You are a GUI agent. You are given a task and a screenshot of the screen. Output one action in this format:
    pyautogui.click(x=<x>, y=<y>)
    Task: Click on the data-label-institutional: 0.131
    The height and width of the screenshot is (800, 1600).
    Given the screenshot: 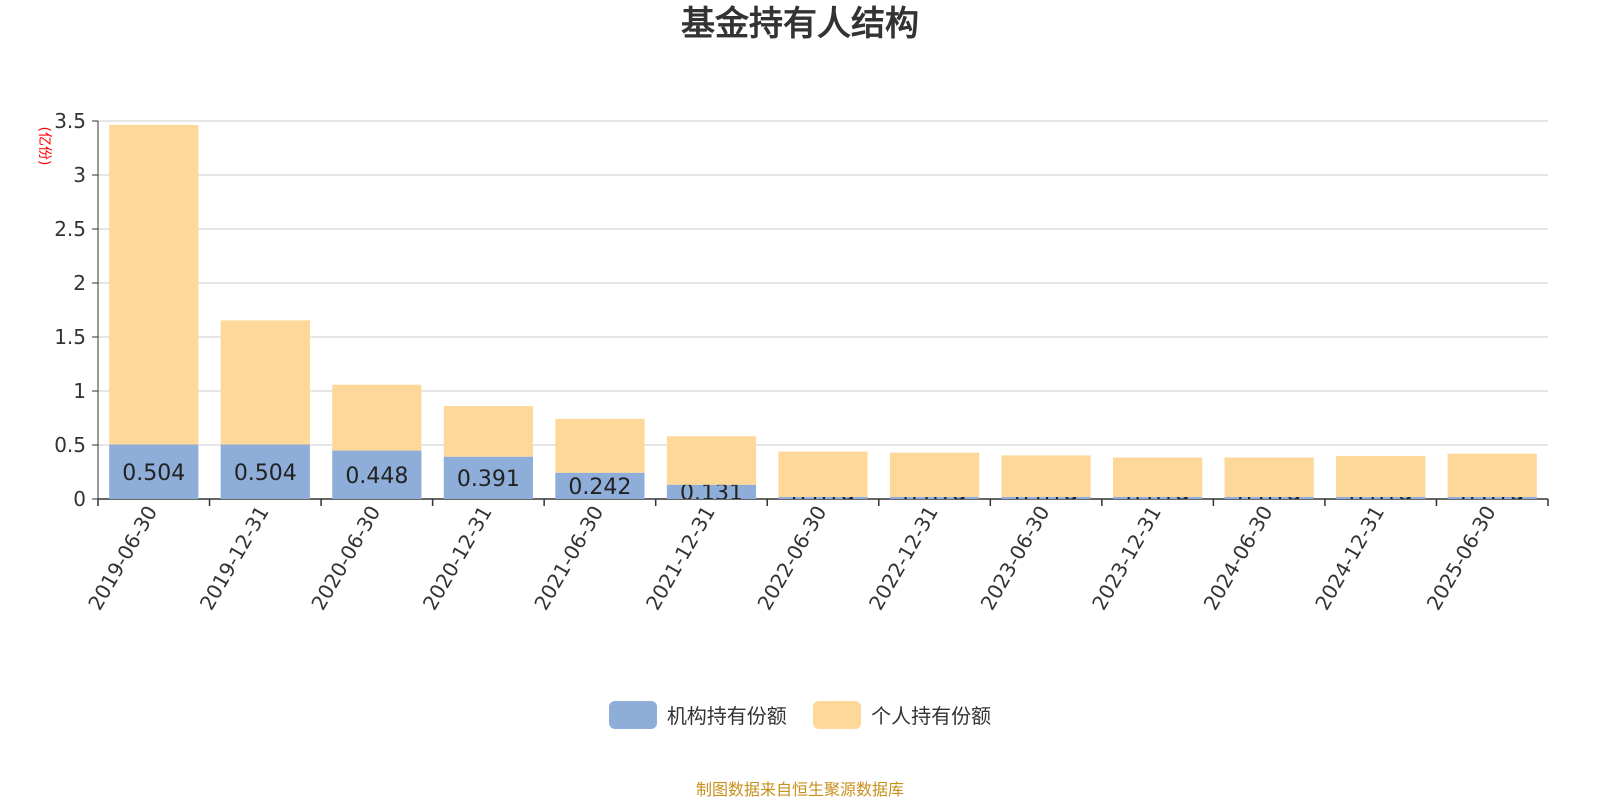 What is the action you would take?
    pyautogui.click(x=711, y=493)
    